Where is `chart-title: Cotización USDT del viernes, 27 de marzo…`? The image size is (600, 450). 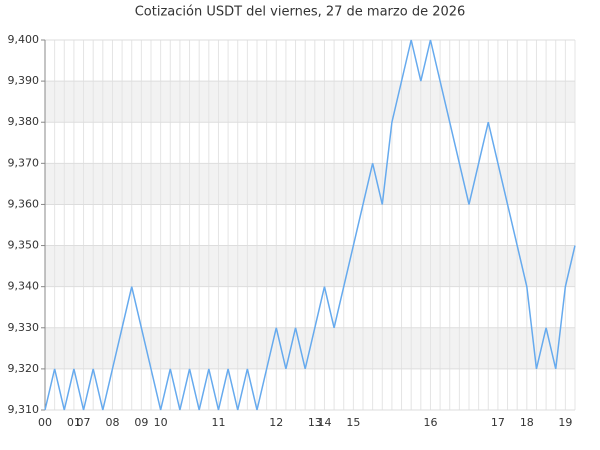 chart-title: Cotización USDT del viernes, 27 de marzo… is located at coordinates (300, 12).